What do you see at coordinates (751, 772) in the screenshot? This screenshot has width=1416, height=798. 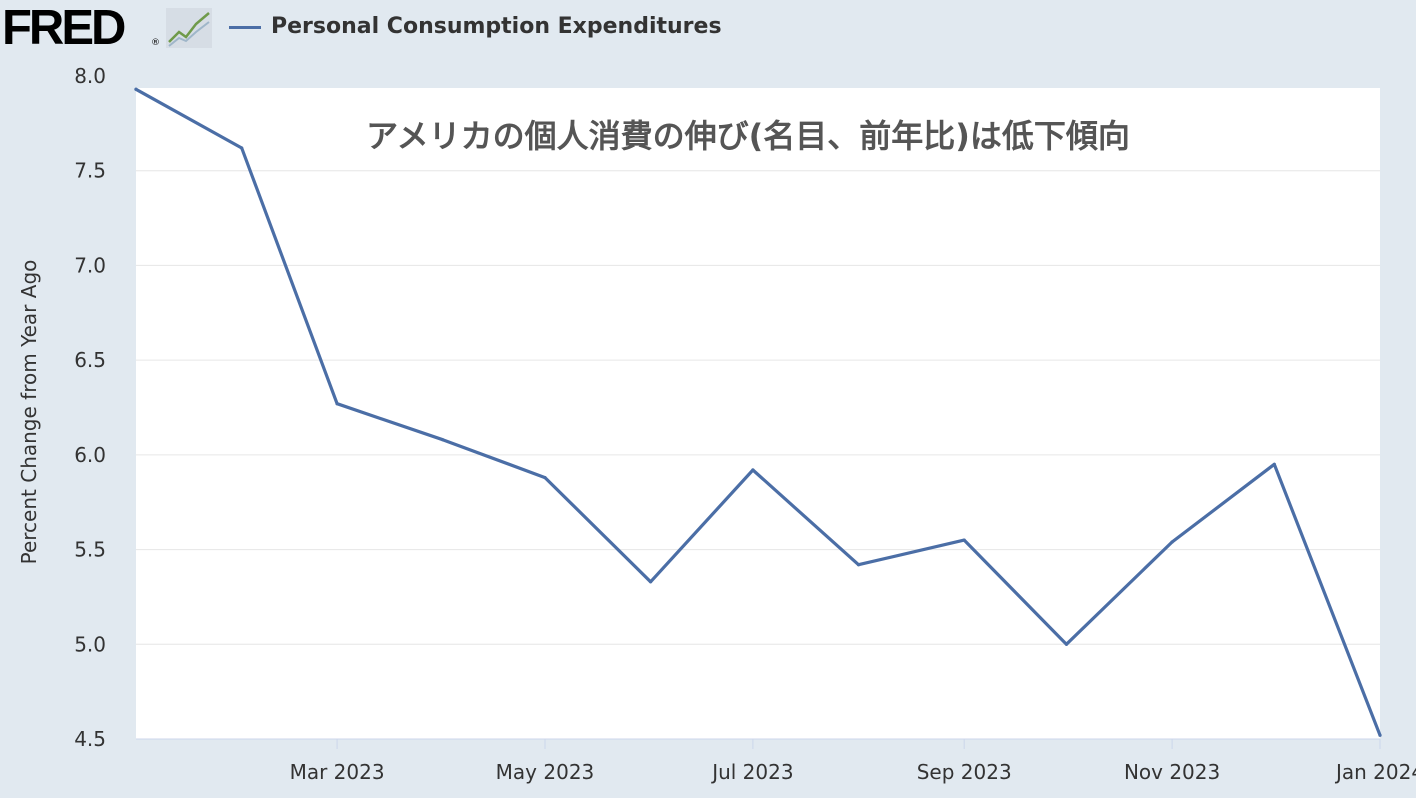 I see `x-tick-label: Jul 2023` at bounding box center [751, 772].